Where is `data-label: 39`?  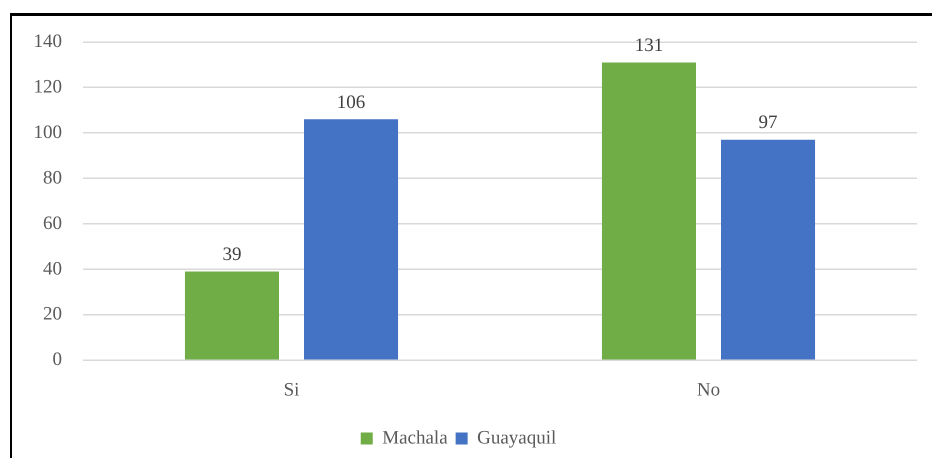
data-label: 39 is located at coordinates (232, 255).